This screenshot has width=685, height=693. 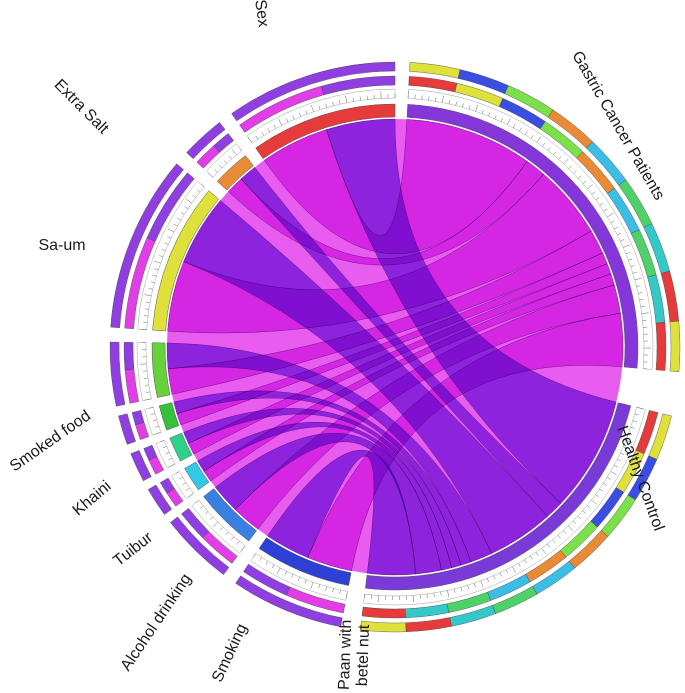 I want to click on outer-ring-total-tuibur, so click(x=141, y=466).